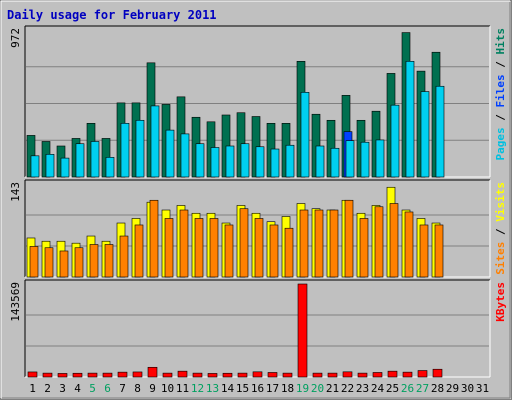 This screenshot has width=512, height=400. What do you see at coordinates (392, 388) in the screenshot?
I see `x-tick-label-25: 25` at bounding box center [392, 388].